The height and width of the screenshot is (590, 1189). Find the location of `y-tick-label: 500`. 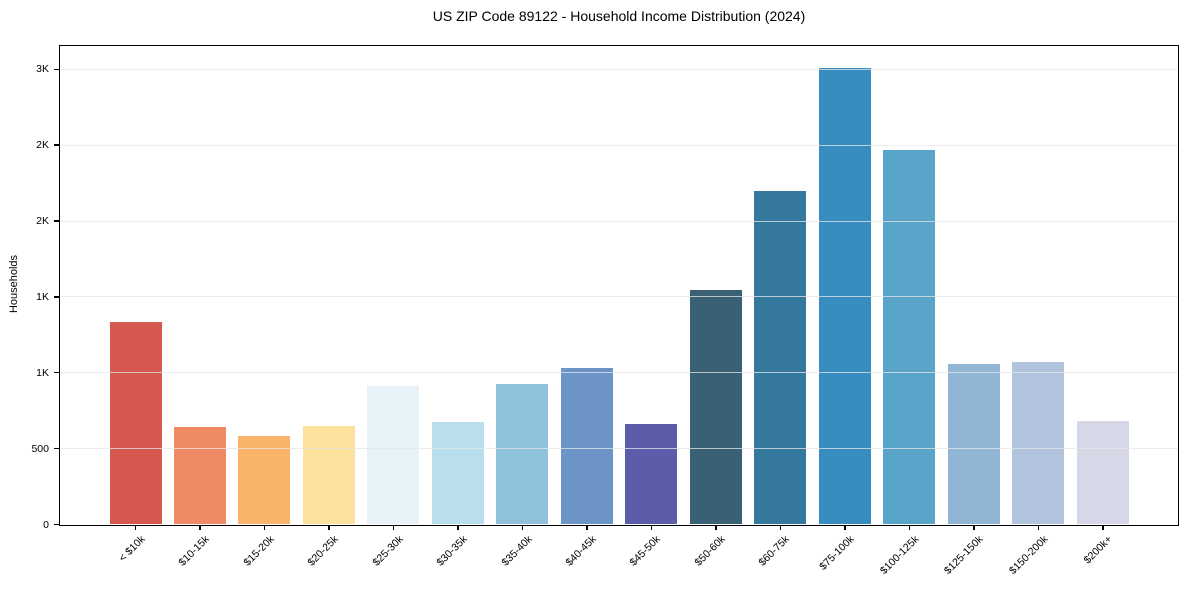

y-tick-label: 500 is located at coordinates (40, 448).